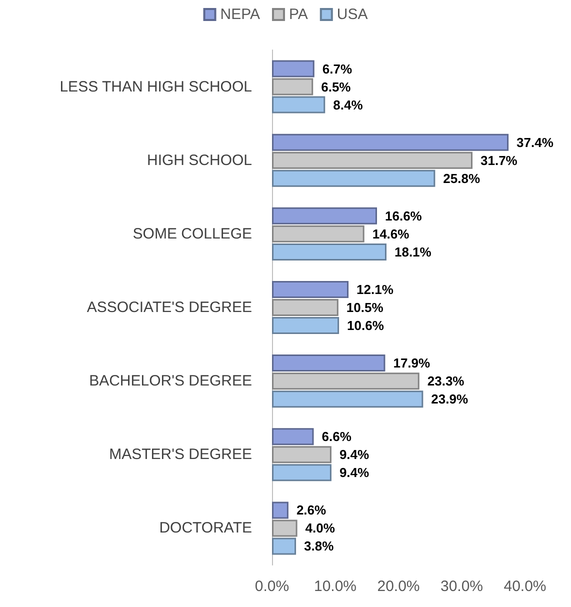  I want to click on data-label: 8.4%, so click(348, 104).